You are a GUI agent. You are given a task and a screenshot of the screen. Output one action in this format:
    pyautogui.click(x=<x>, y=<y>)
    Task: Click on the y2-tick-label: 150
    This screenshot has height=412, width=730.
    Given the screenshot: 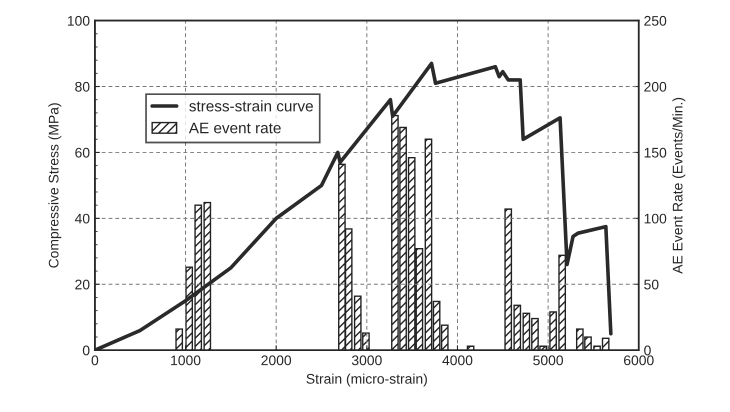 What is the action you would take?
    pyautogui.click(x=655, y=153)
    